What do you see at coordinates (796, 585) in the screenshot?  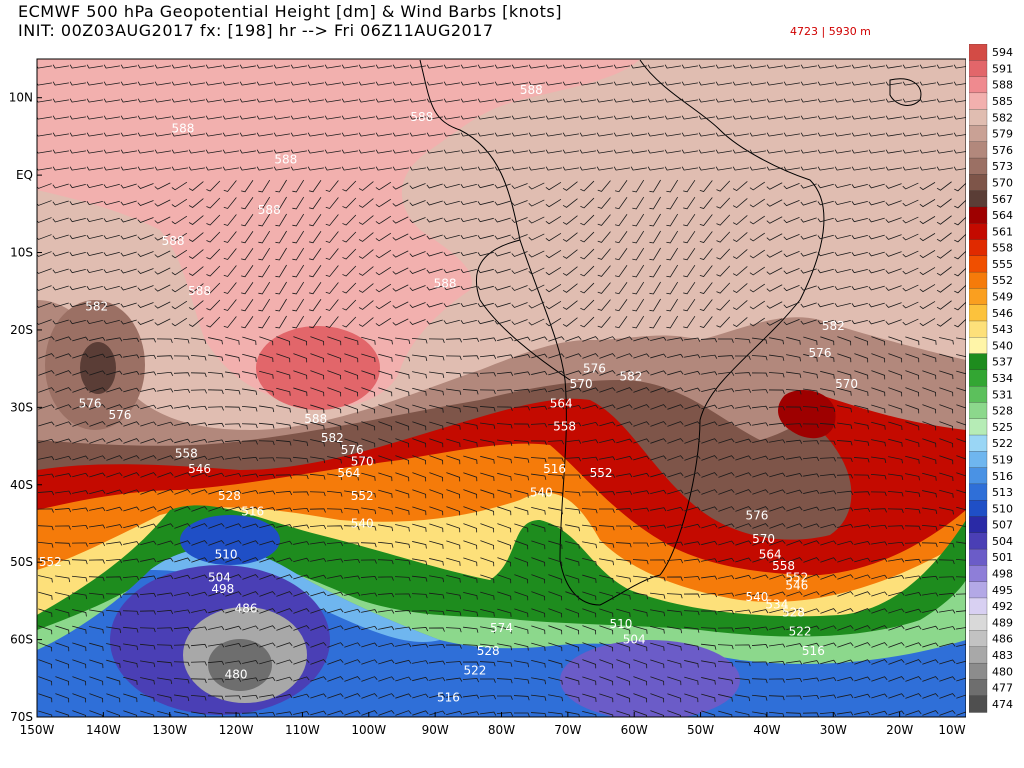 I see `contour-label: 546` at bounding box center [796, 585].